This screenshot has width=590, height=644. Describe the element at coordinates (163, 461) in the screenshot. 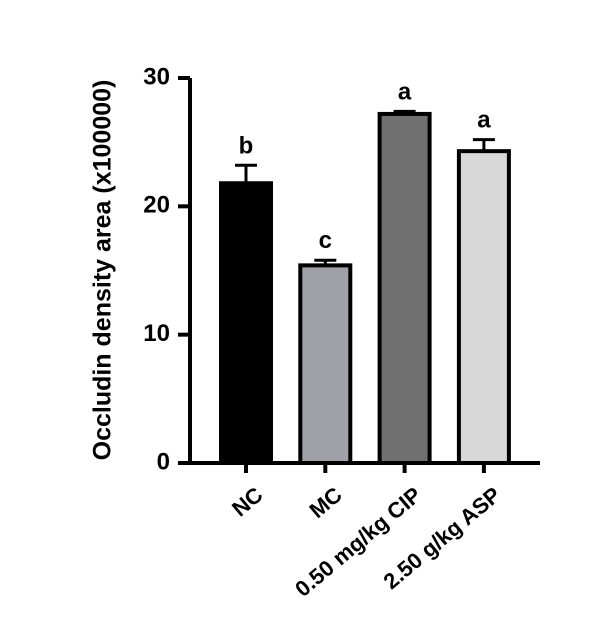

I see `y-tick-label: 0` at that location.